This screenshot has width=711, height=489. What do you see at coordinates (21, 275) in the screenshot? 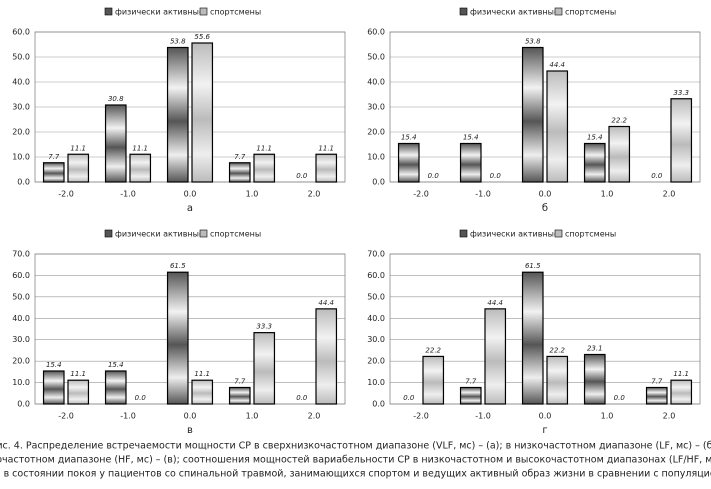
I see `y-tick-label: 60.0` at bounding box center [21, 275].